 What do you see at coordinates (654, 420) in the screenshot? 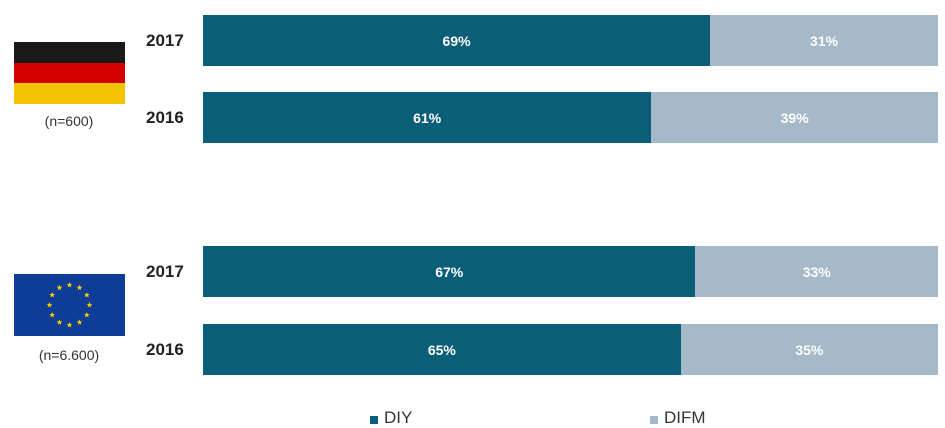
I see `legend-swatch-difm` at bounding box center [654, 420].